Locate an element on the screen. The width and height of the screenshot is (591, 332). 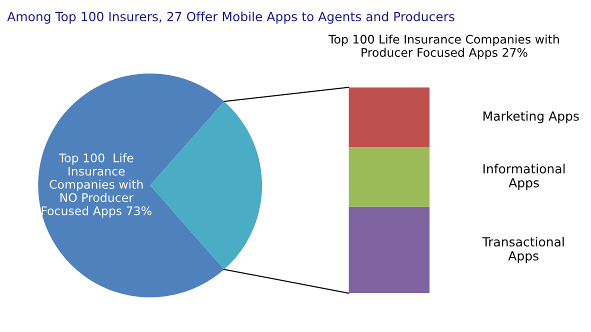
text: Transactional Apps is located at coordinates (523, 249).